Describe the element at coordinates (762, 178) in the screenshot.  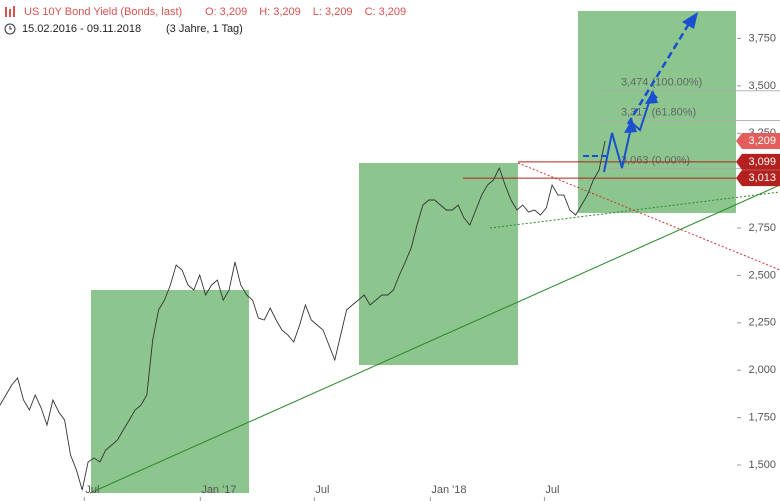
I see `price-tag-label: 3,013` at that location.